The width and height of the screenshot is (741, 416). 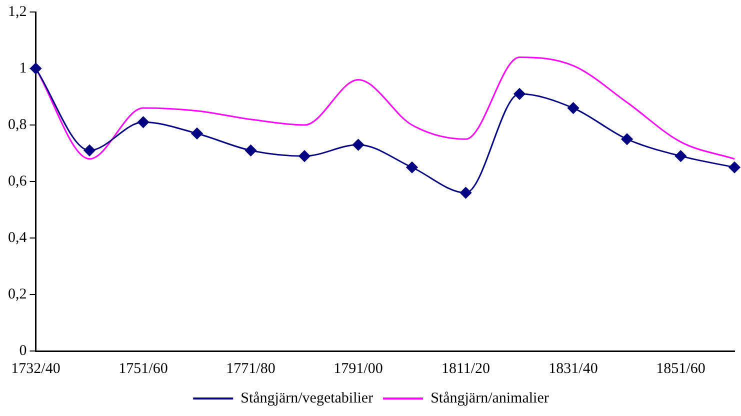 What do you see at coordinates (17, 124) in the screenshot?
I see `y-tick-label: 0,8` at bounding box center [17, 124].